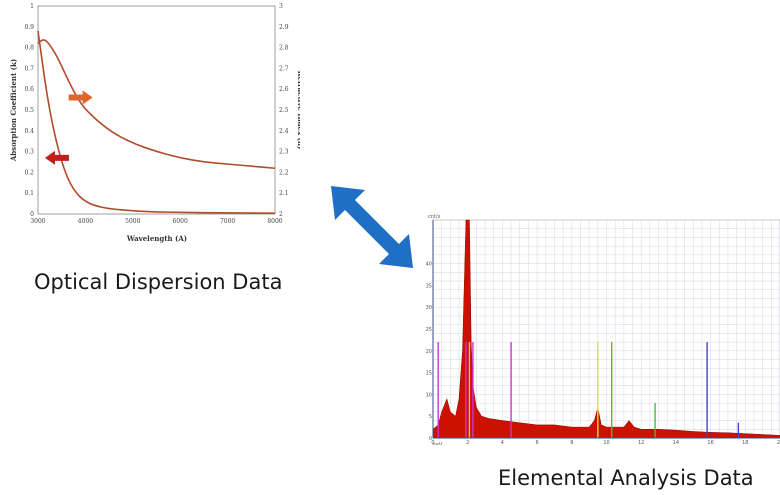 This screenshot has height=495, width=780. I want to click on x-tick-label: 7000, so click(227, 221).